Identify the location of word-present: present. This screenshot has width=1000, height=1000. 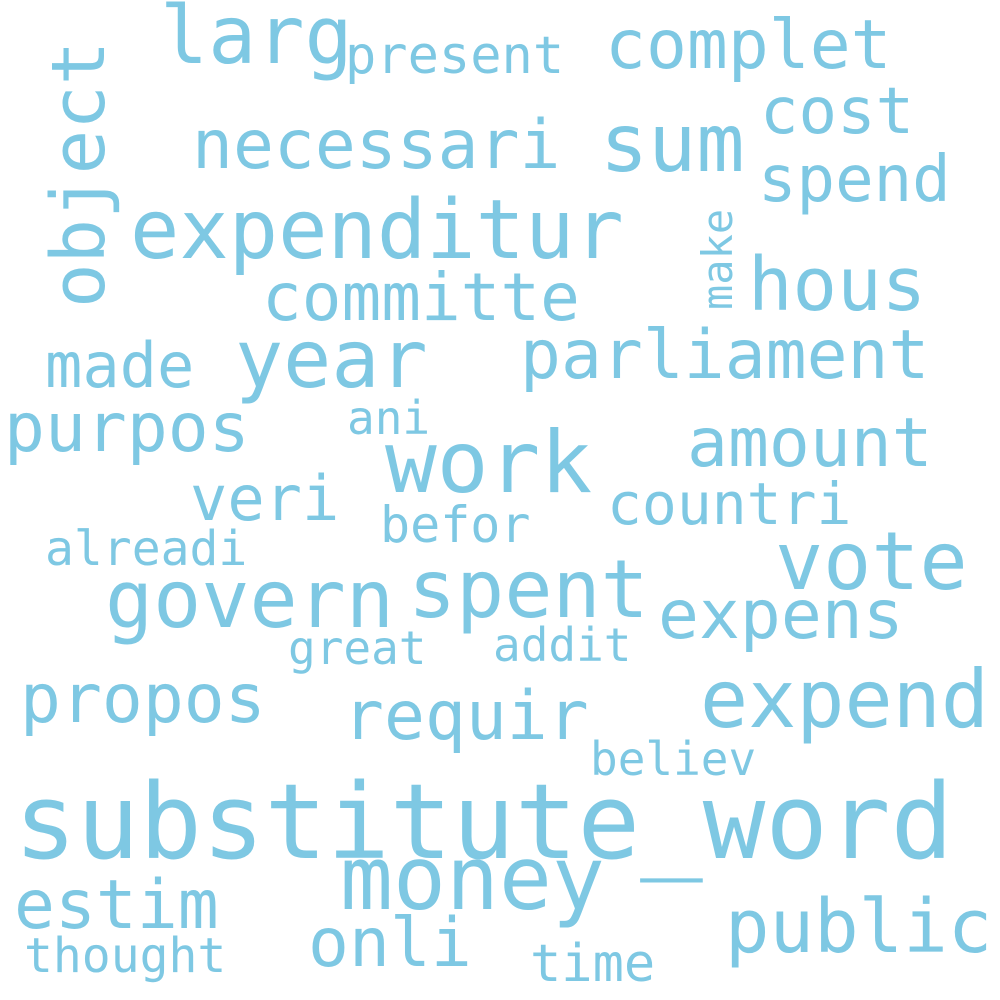
(455, 56).